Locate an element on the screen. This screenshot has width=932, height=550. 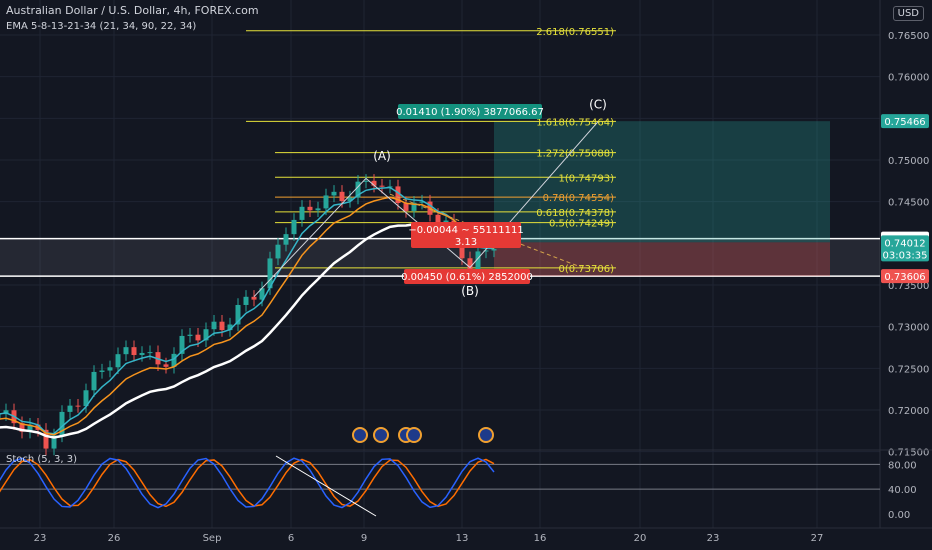
stoch-d-line is located at coordinates (247, 483).